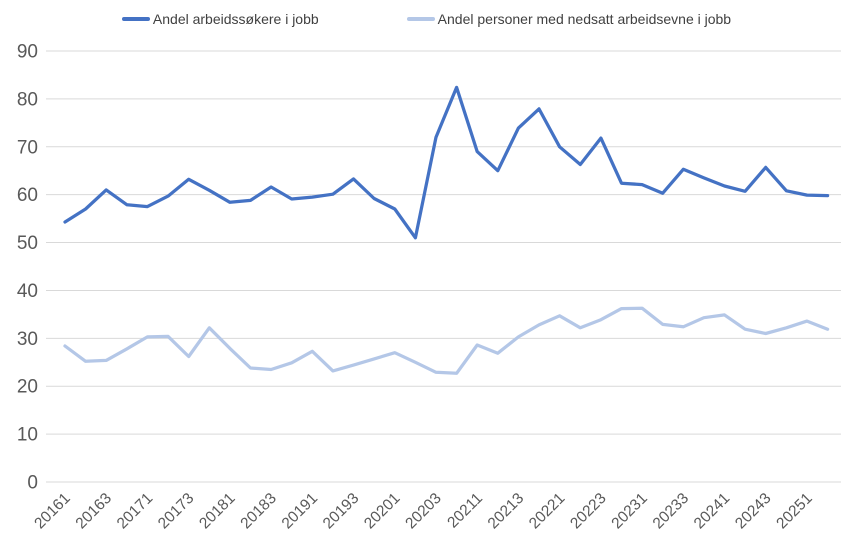 The width and height of the screenshot is (853, 556). What do you see at coordinates (588, 511) in the screenshot?
I see `x-tick-label: 20223` at bounding box center [588, 511].